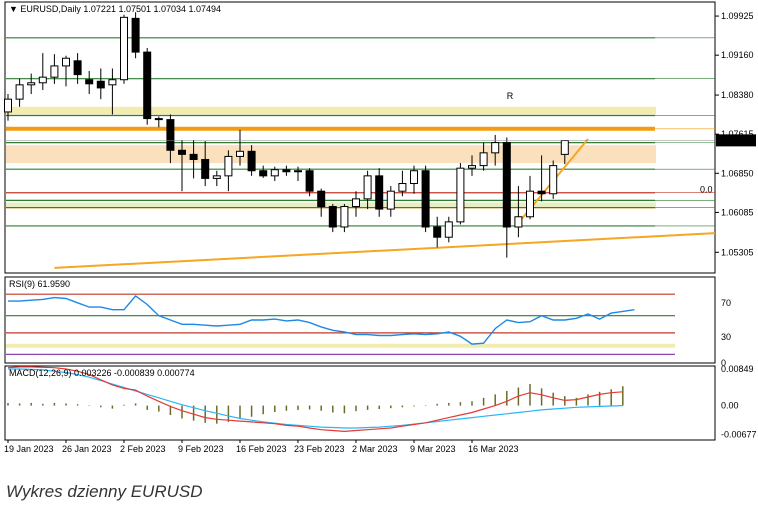  Describe the element at coordinates (39, 284) in the screenshot. I see `rsi-label: RSI(9) 61.9590` at that location.